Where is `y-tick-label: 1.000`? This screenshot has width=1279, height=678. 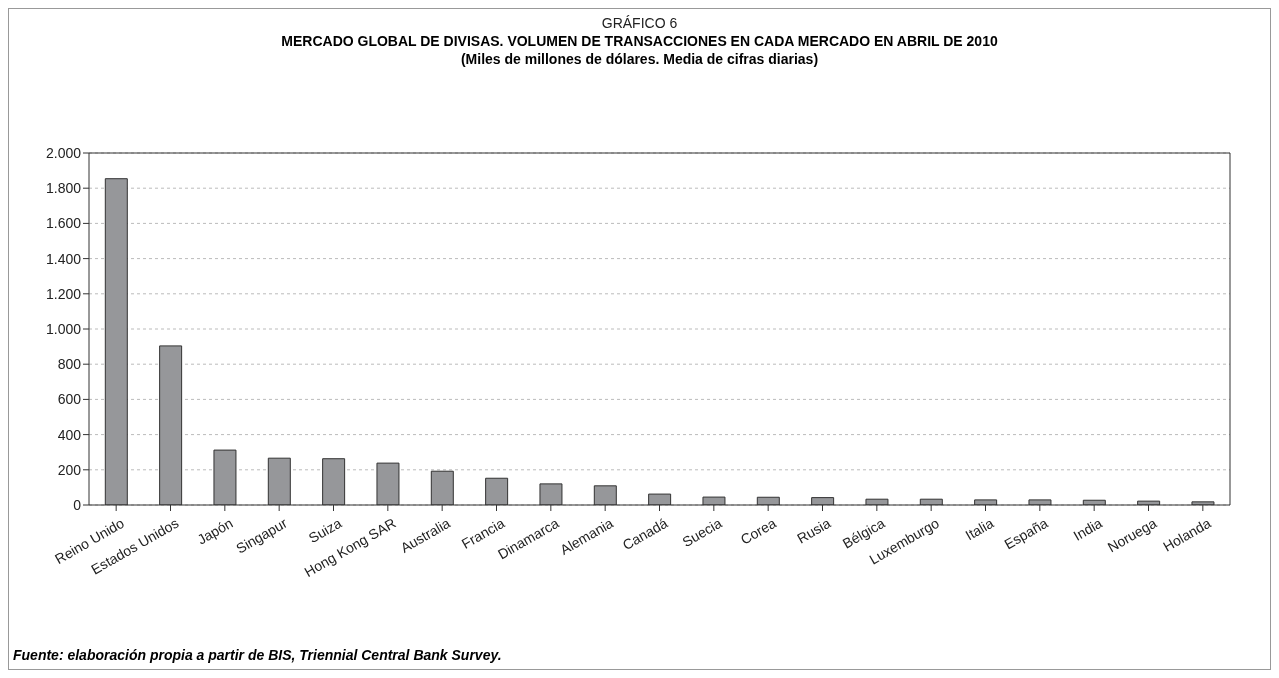
y-tick-label: 1.000 is located at coordinates (63, 328).